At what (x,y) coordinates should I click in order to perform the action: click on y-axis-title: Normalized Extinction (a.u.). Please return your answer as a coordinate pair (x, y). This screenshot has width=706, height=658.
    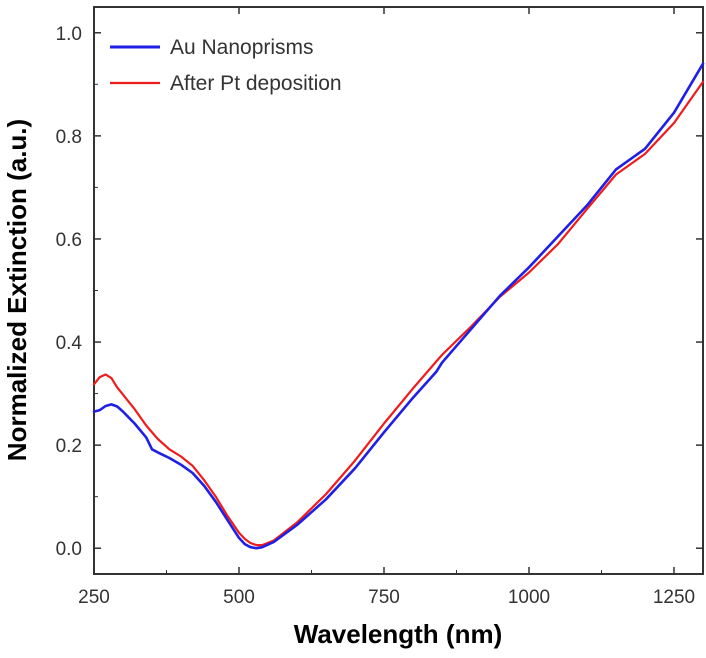
    Looking at the image, I should click on (17, 290).